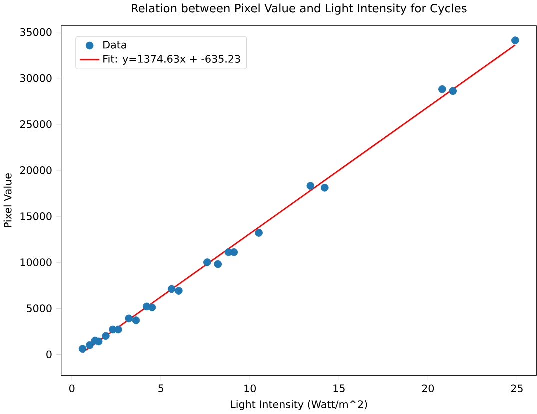 This screenshot has width=537, height=414. I want to click on y-tick-label: 15000, so click(36, 216).